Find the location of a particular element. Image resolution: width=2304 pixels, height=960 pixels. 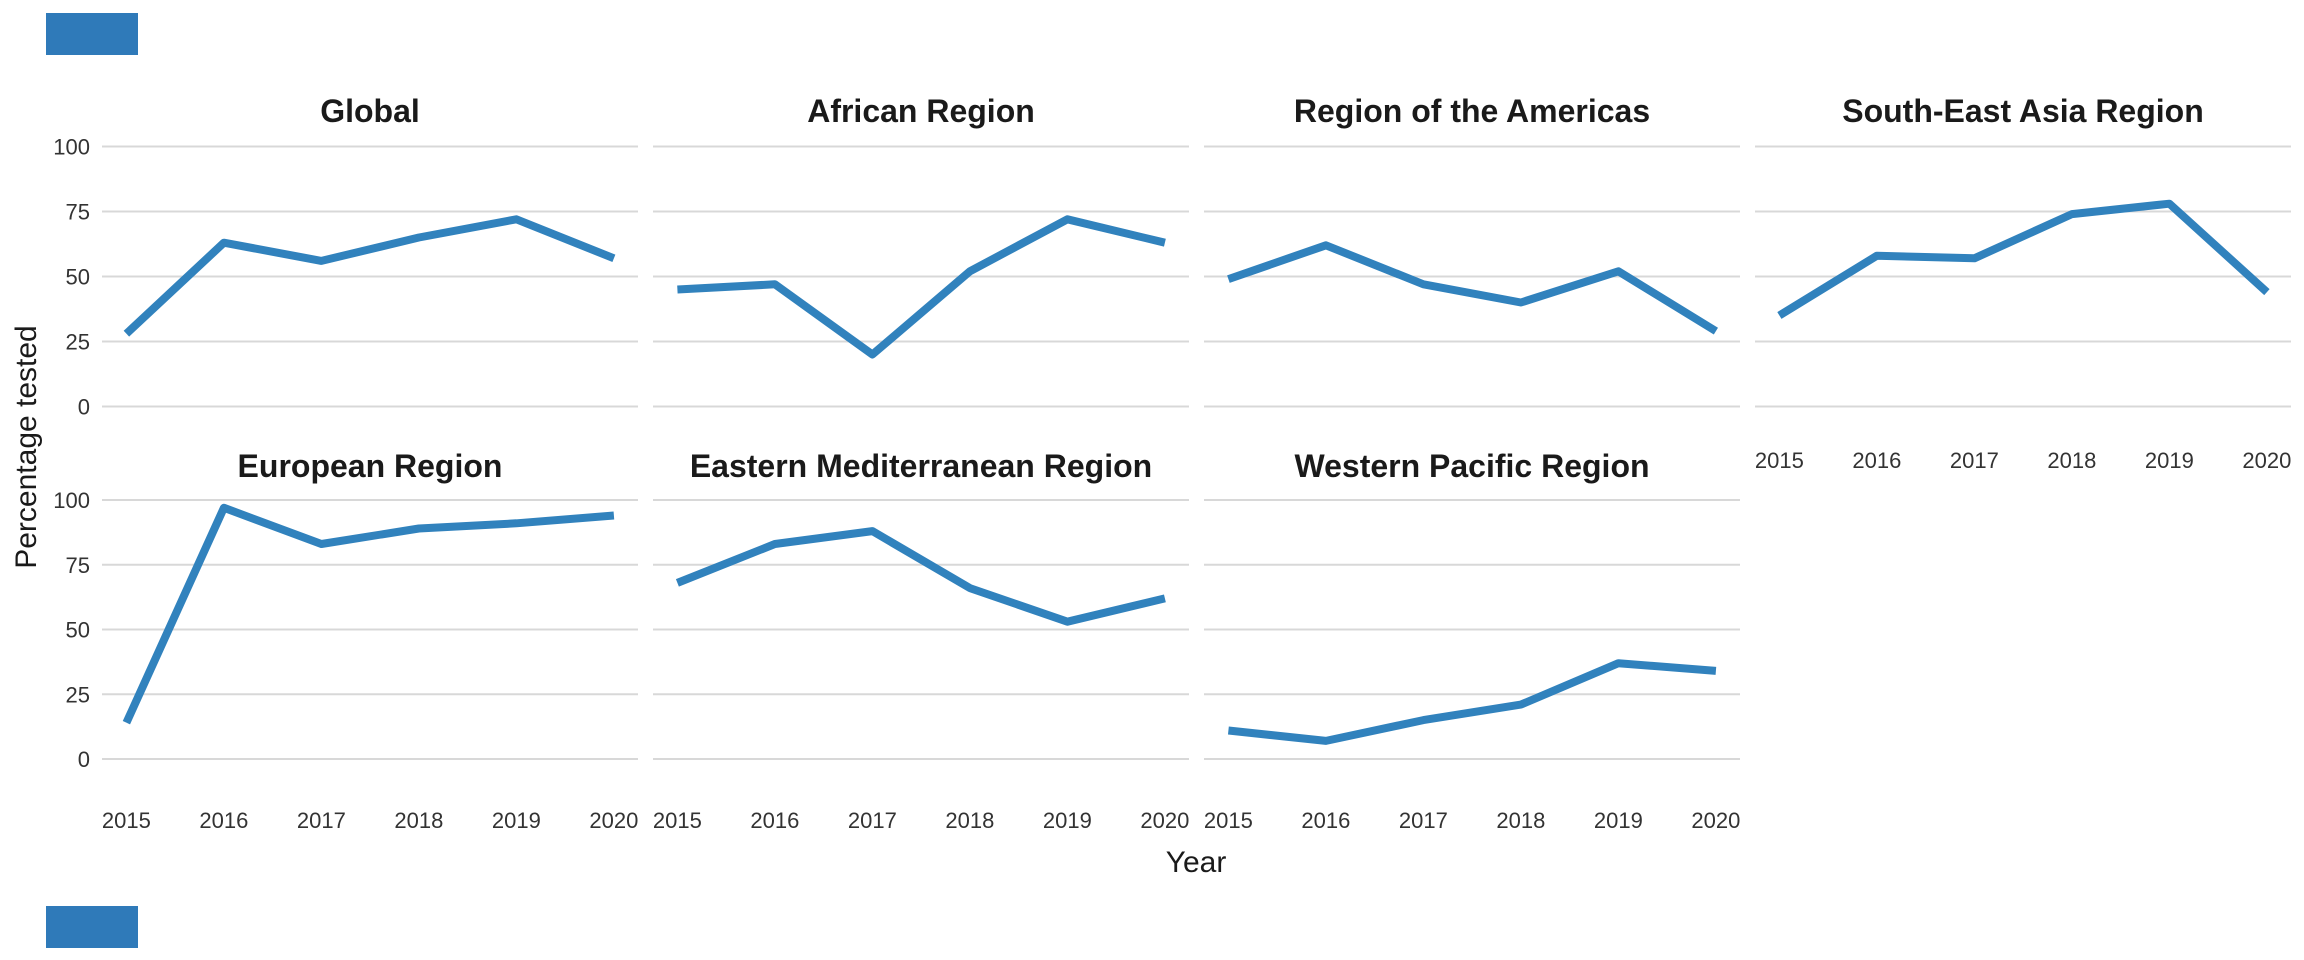

facet-title: Eastern Mediterranean Region is located at coordinates (921, 466).